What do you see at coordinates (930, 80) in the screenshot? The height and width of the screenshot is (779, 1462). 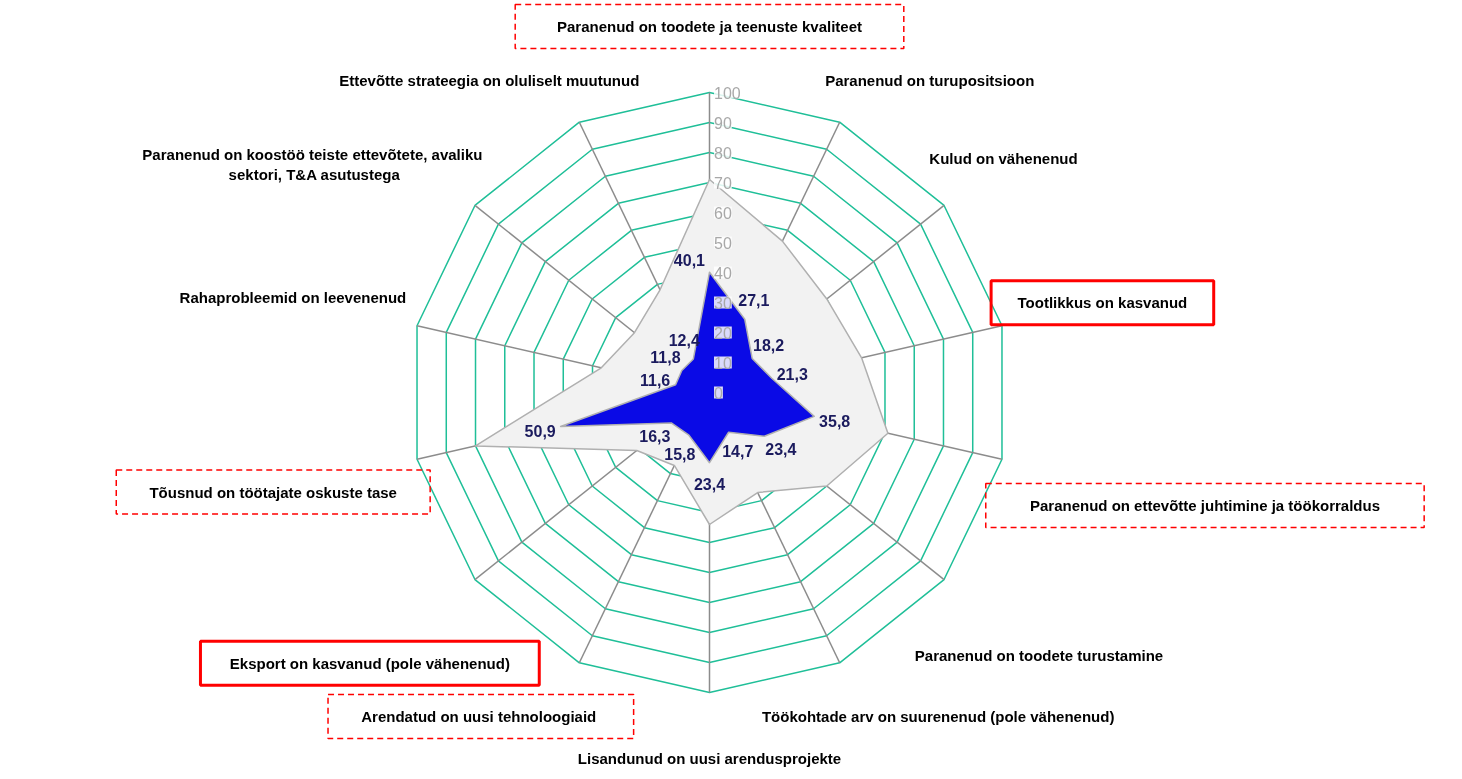 I see `spoke-label: Paranenud on turupositsioon` at bounding box center [930, 80].